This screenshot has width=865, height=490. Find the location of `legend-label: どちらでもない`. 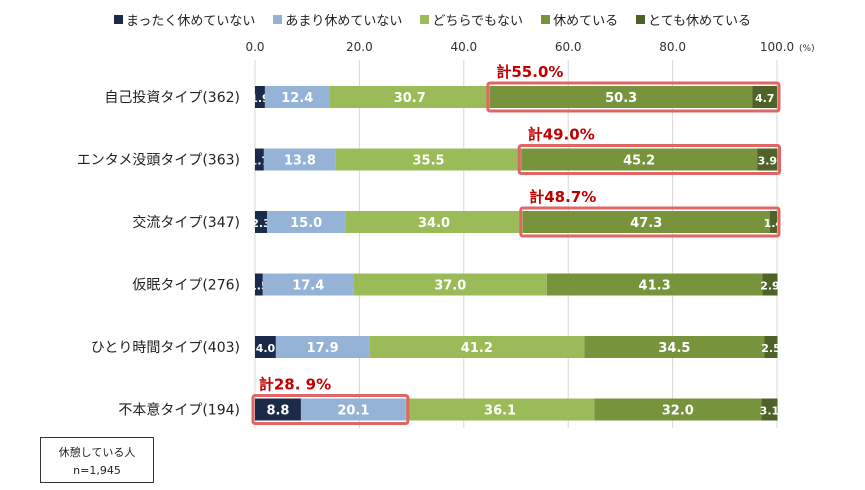

legend-label: どちらでもない is located at coordinates (478, 21).